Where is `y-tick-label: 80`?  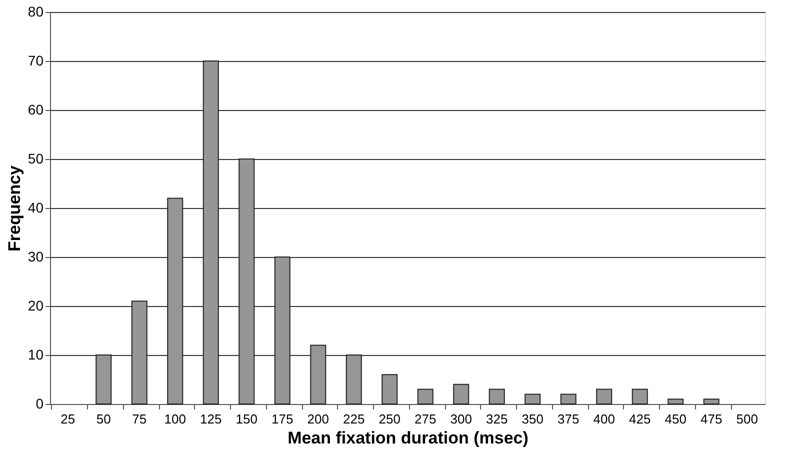 y-tick-label: 80 is located at coordinates (36, 12).